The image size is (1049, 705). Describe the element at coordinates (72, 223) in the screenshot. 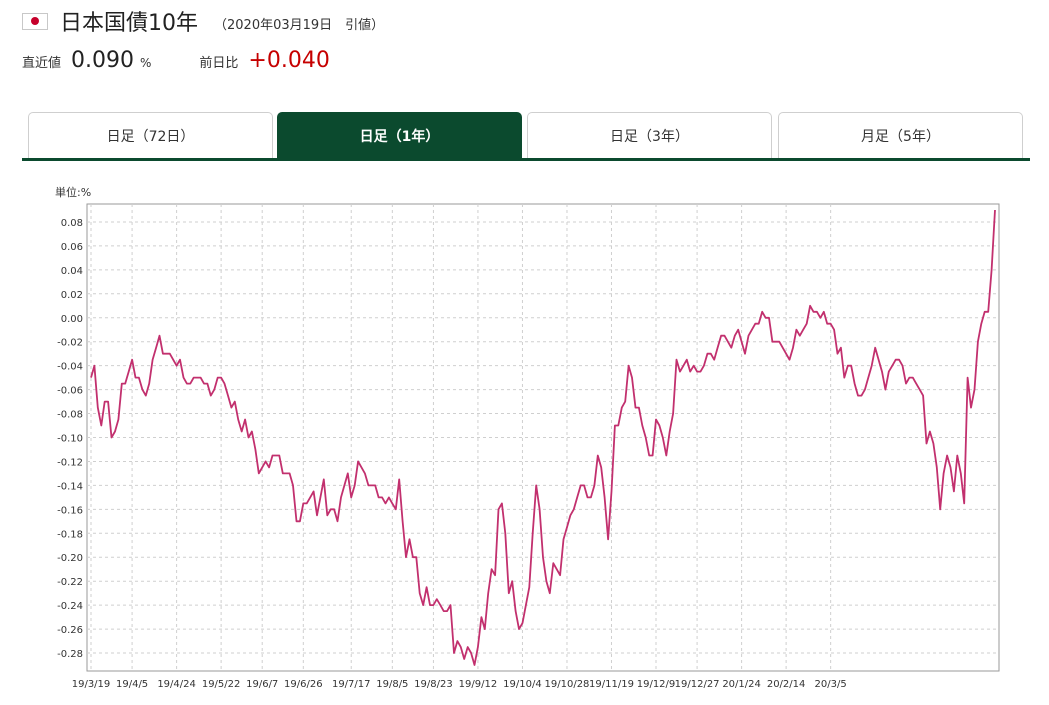

I see `y-tick-label: 0.08` at that location.